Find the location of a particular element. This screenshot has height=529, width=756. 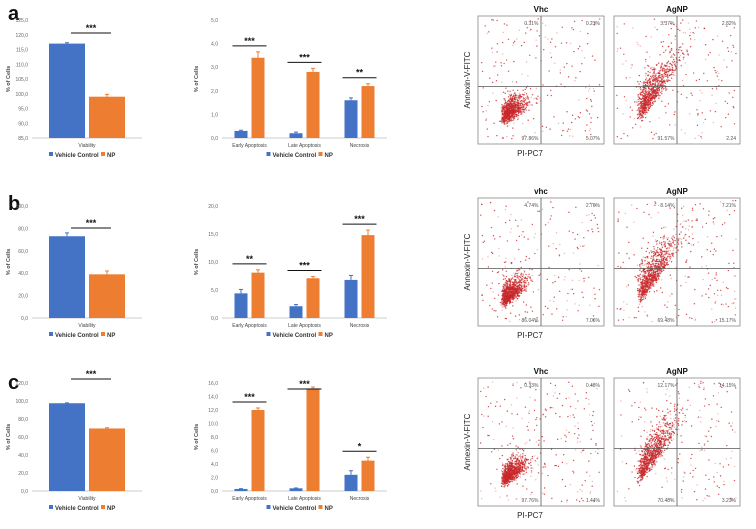

viability-y-tick: 60,0 is located at coordinates (23, 438).